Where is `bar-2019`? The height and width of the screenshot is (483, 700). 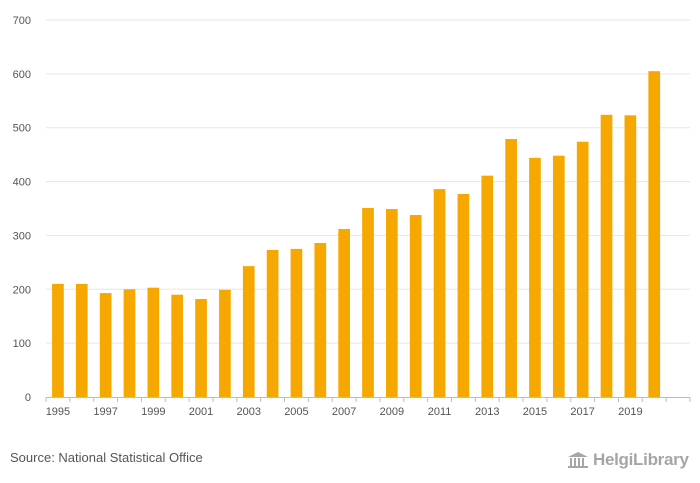
bar-2019 is located at coordinates (630, 256).